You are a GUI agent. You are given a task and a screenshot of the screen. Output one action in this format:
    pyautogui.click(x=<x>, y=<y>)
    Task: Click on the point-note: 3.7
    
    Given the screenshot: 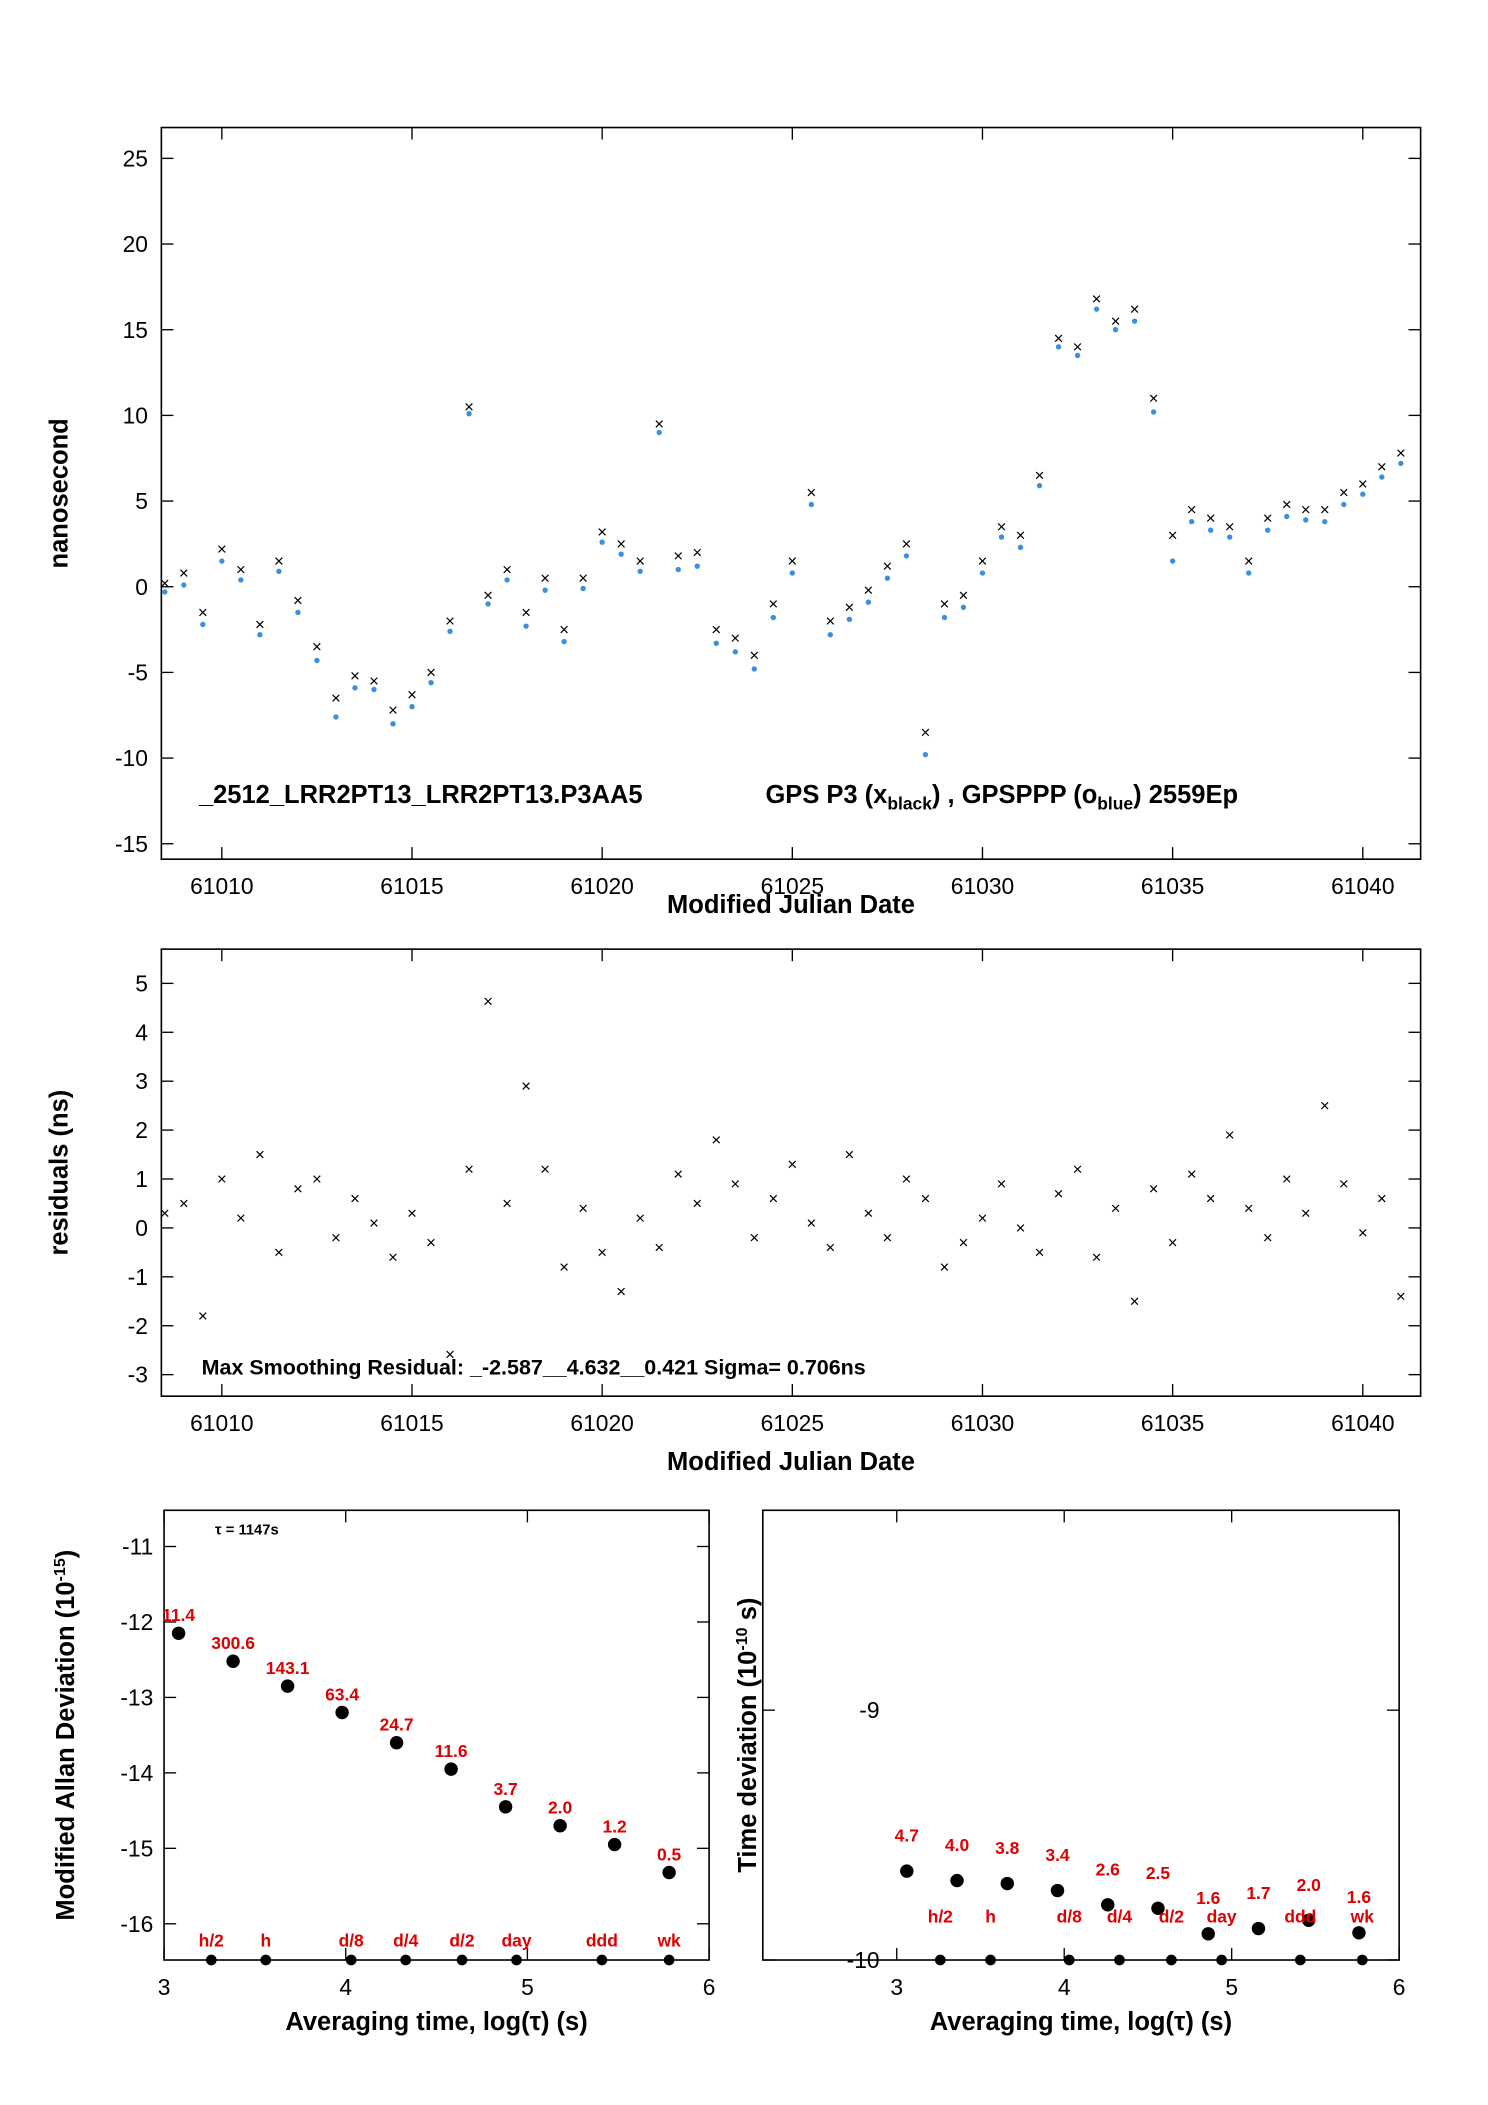 What is the action you would take?
    pyautogui.click(x=505, y=1789)
    